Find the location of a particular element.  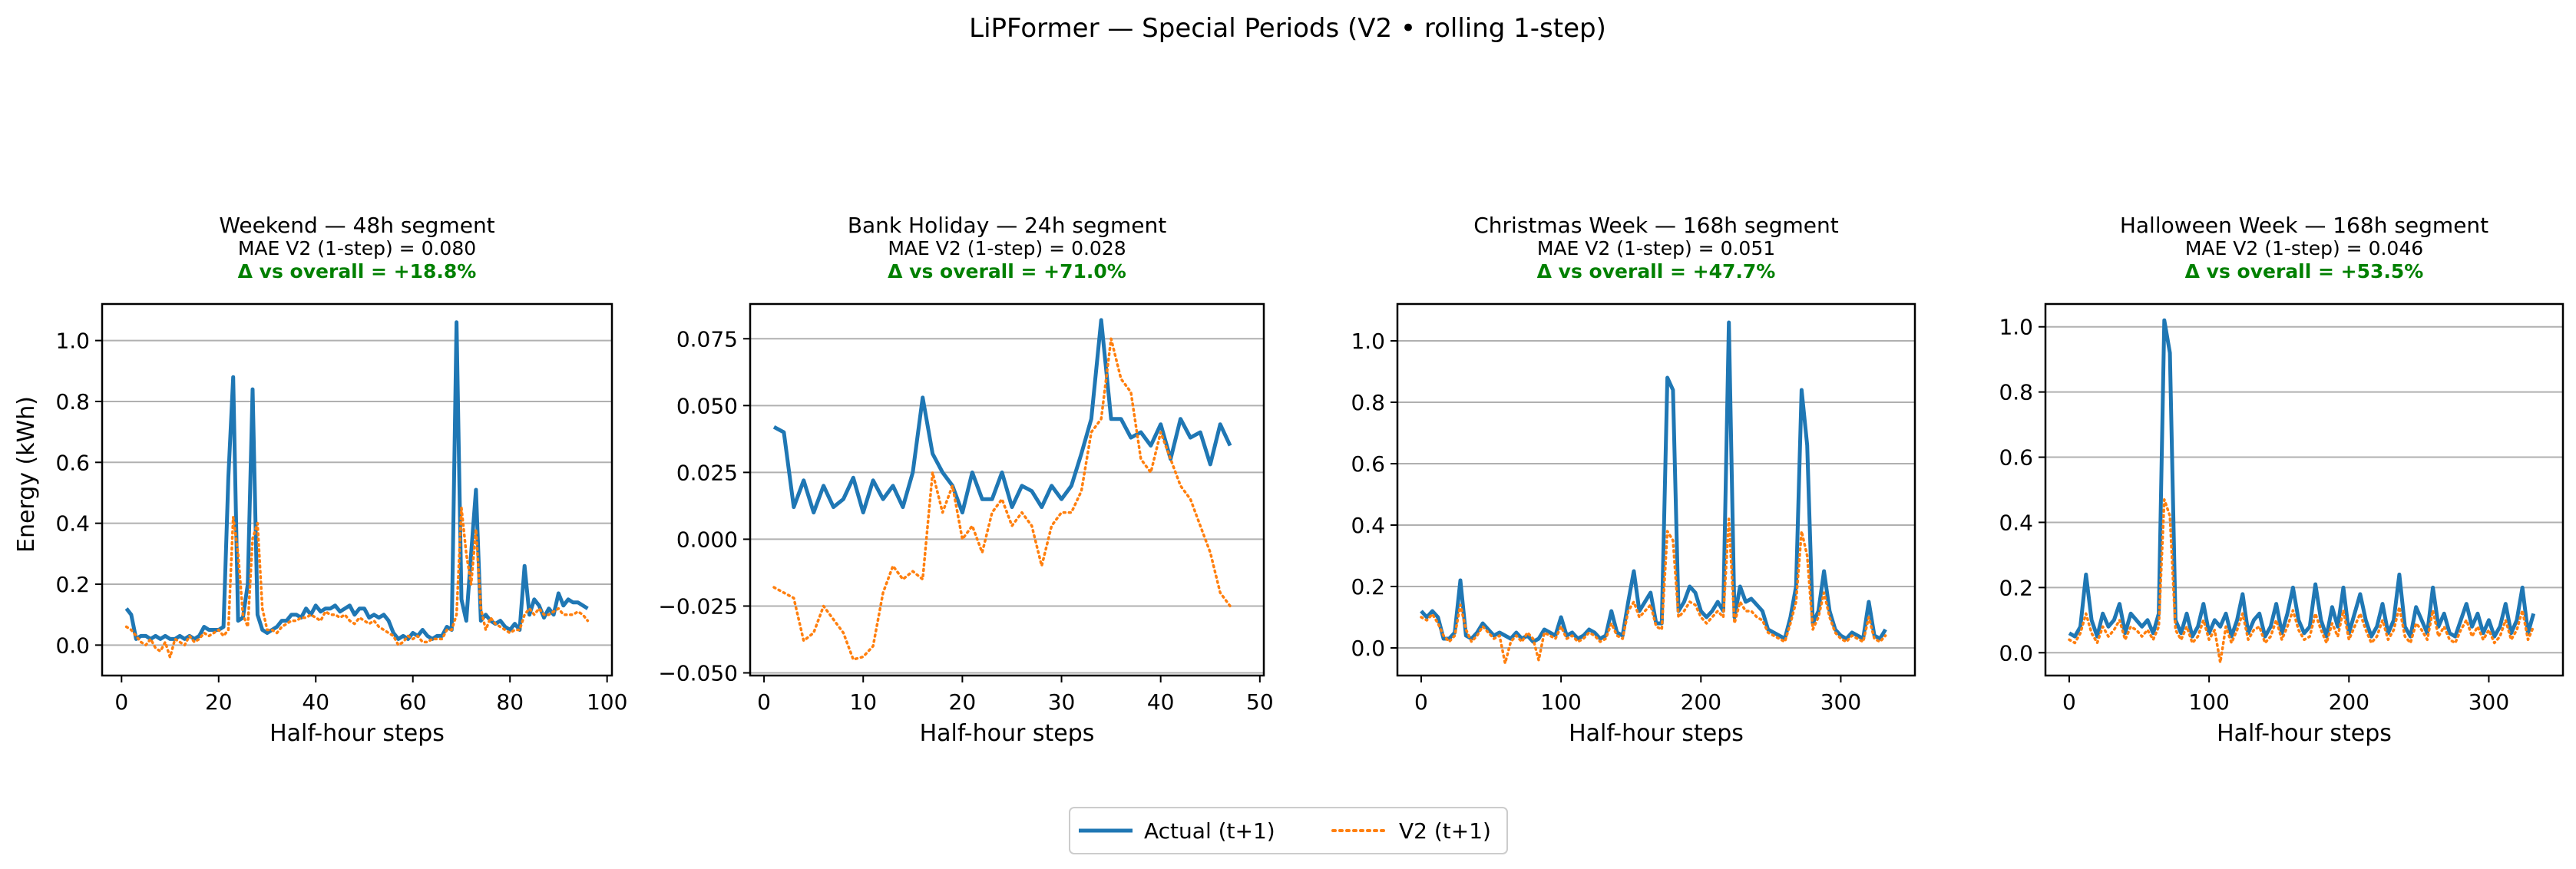

panel-delta-label: Δ vs overall = +47.7% is located at coordinates (1657, 271).